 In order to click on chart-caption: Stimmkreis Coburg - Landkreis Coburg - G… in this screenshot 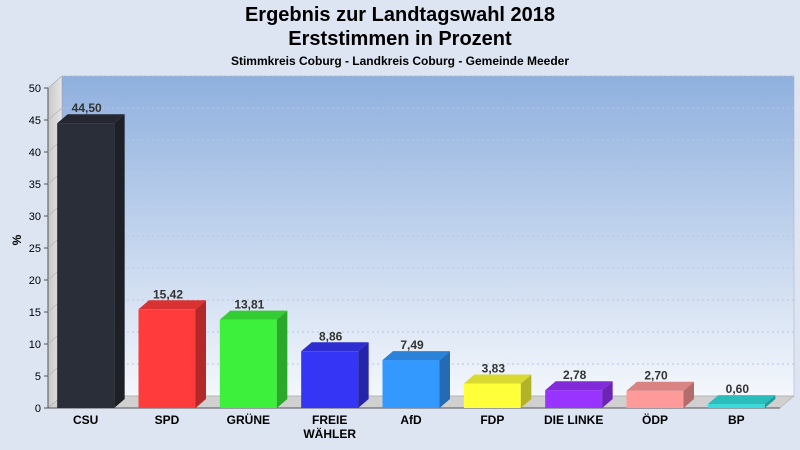, I will do `click(400, 61)`.